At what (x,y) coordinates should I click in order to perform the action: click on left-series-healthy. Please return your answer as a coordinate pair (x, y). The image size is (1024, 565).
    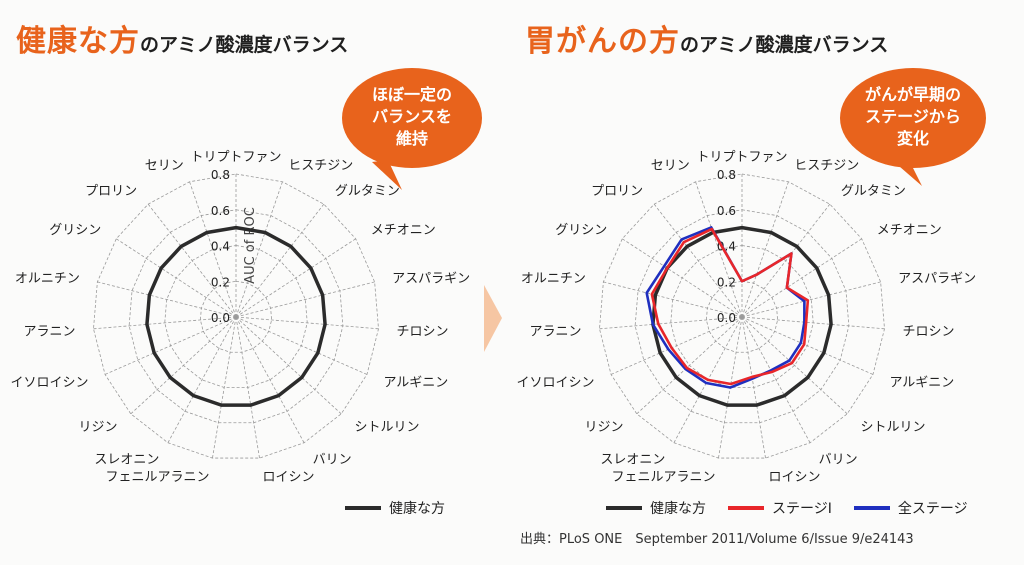
    Looking at the image, I should click on (236, 316).